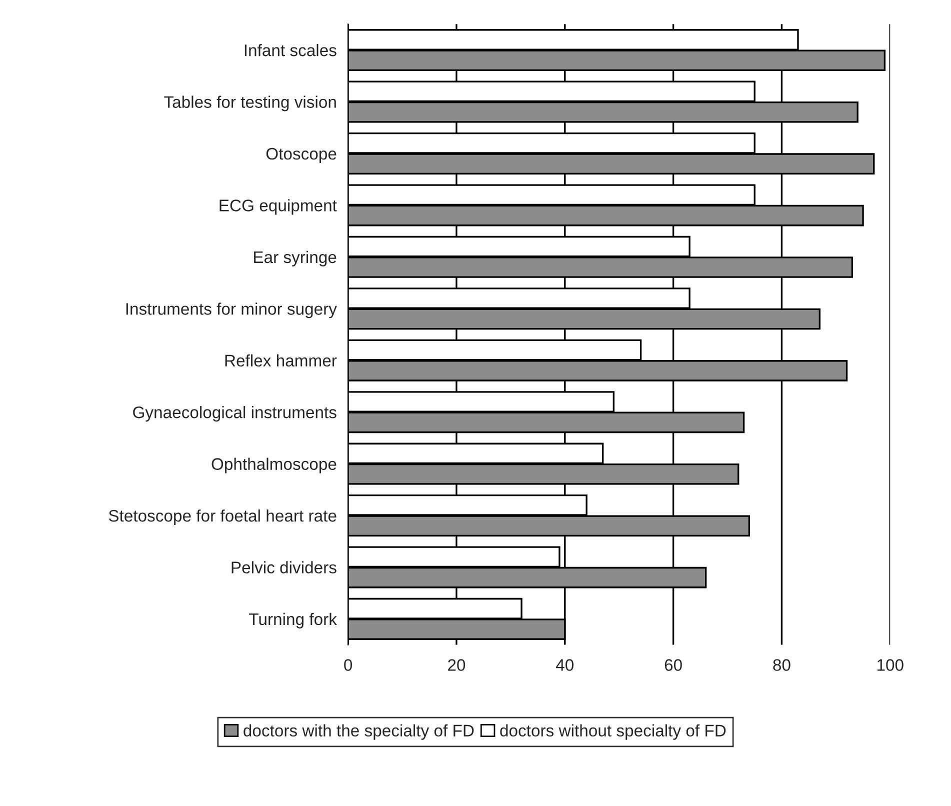 The width and height of the screenshot is (951, 806). What do you see at coordinates (278, 207) in the screenshot?
I see `y-tick-label: ECG equipment` at bounding box center [278, 207].